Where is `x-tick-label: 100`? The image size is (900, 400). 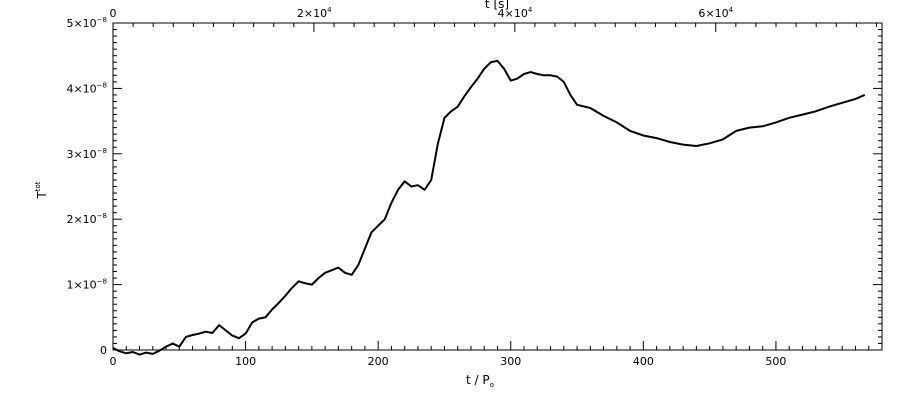 x-tick-label: 100 is located at coordinates (245, 361).